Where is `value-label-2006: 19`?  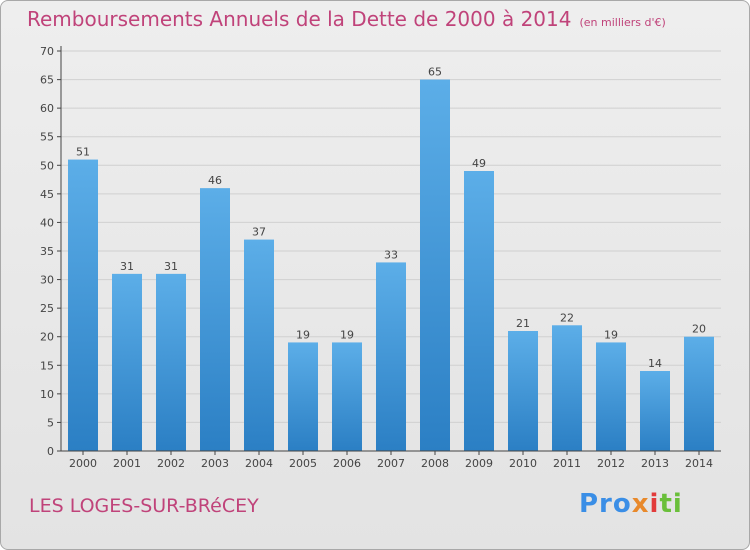
value-label-2006: 19 is located at coordinates (347, 334).